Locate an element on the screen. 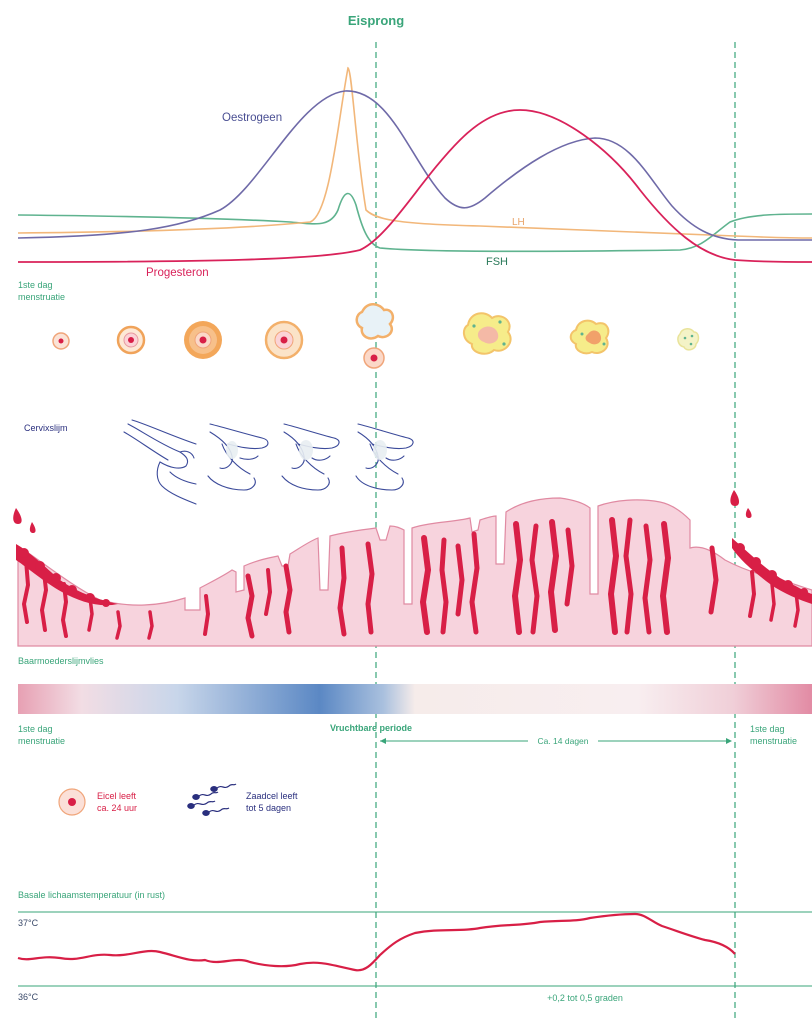  fourteen-days-arrow is located at coordinates (556, 741).